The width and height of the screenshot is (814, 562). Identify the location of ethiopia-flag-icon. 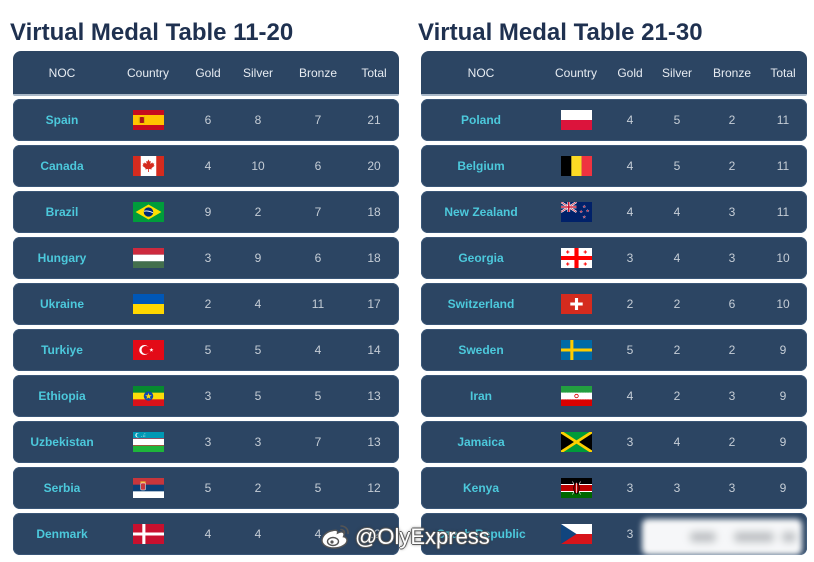
(148, 396).